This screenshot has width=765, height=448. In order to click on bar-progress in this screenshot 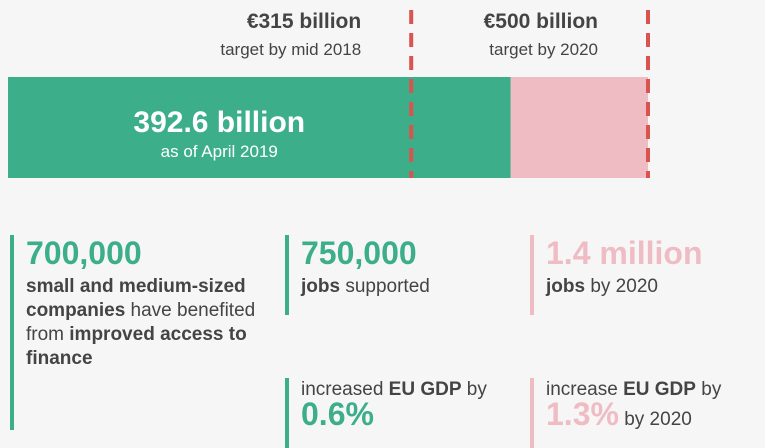, I will do `click(259, 127)`.